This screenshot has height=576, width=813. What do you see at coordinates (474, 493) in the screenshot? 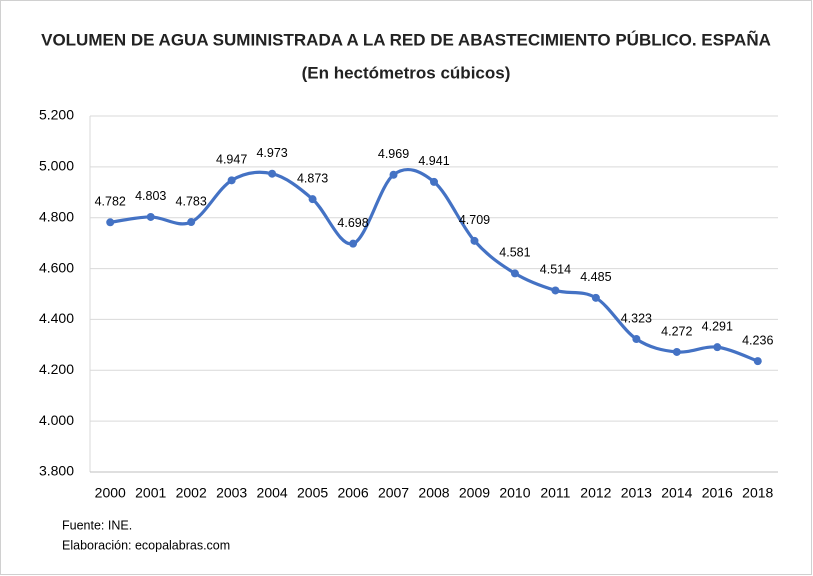
I see `x-tick-label: 2009` at bounding box center [474, 493].